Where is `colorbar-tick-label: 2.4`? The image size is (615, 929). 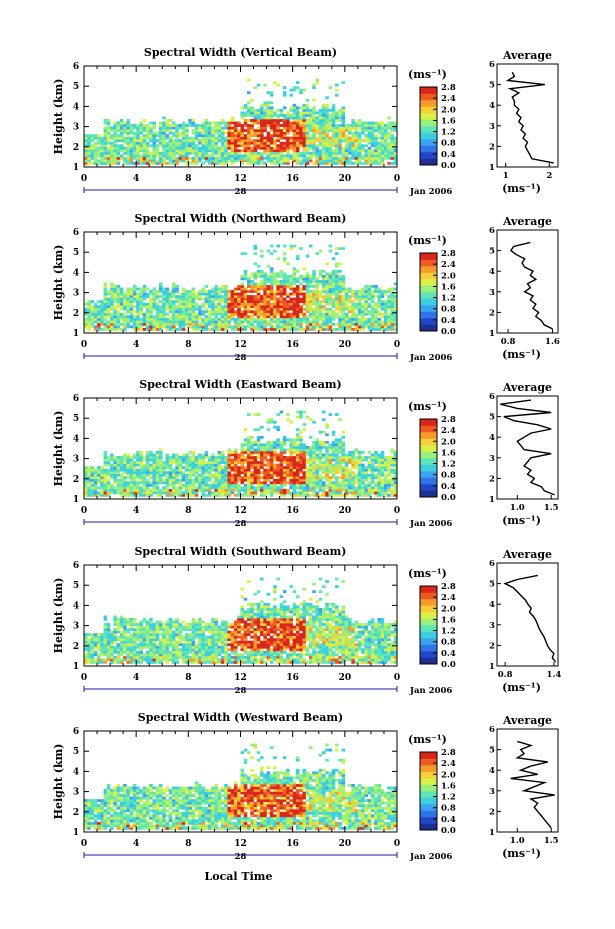 colorbar-tick-label: 2.4 is located at coordinates (448, 265).